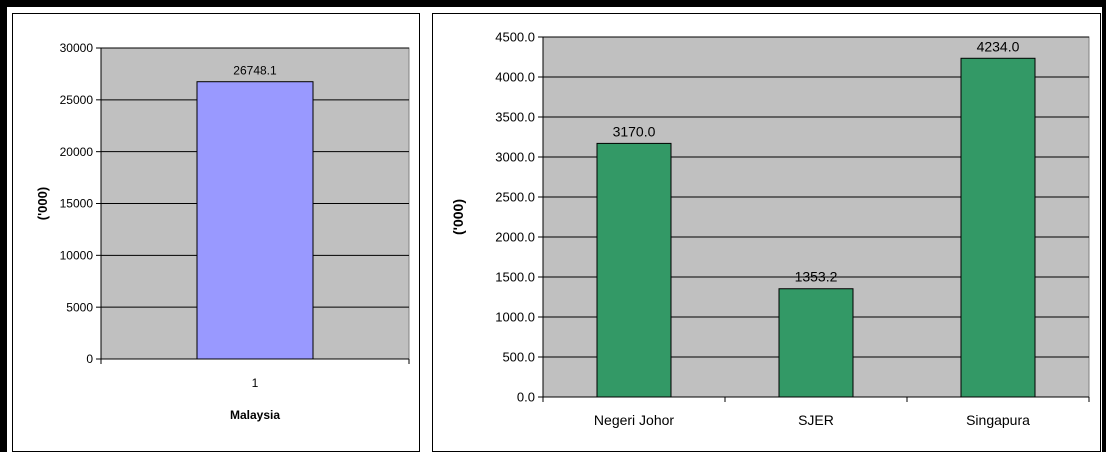 This screenshot has height=453, width=1106. What do you see at coordinates (998, 420) in the screenshot?
I see `x-tick-label: Singapura` at bounding box center [998, 420].